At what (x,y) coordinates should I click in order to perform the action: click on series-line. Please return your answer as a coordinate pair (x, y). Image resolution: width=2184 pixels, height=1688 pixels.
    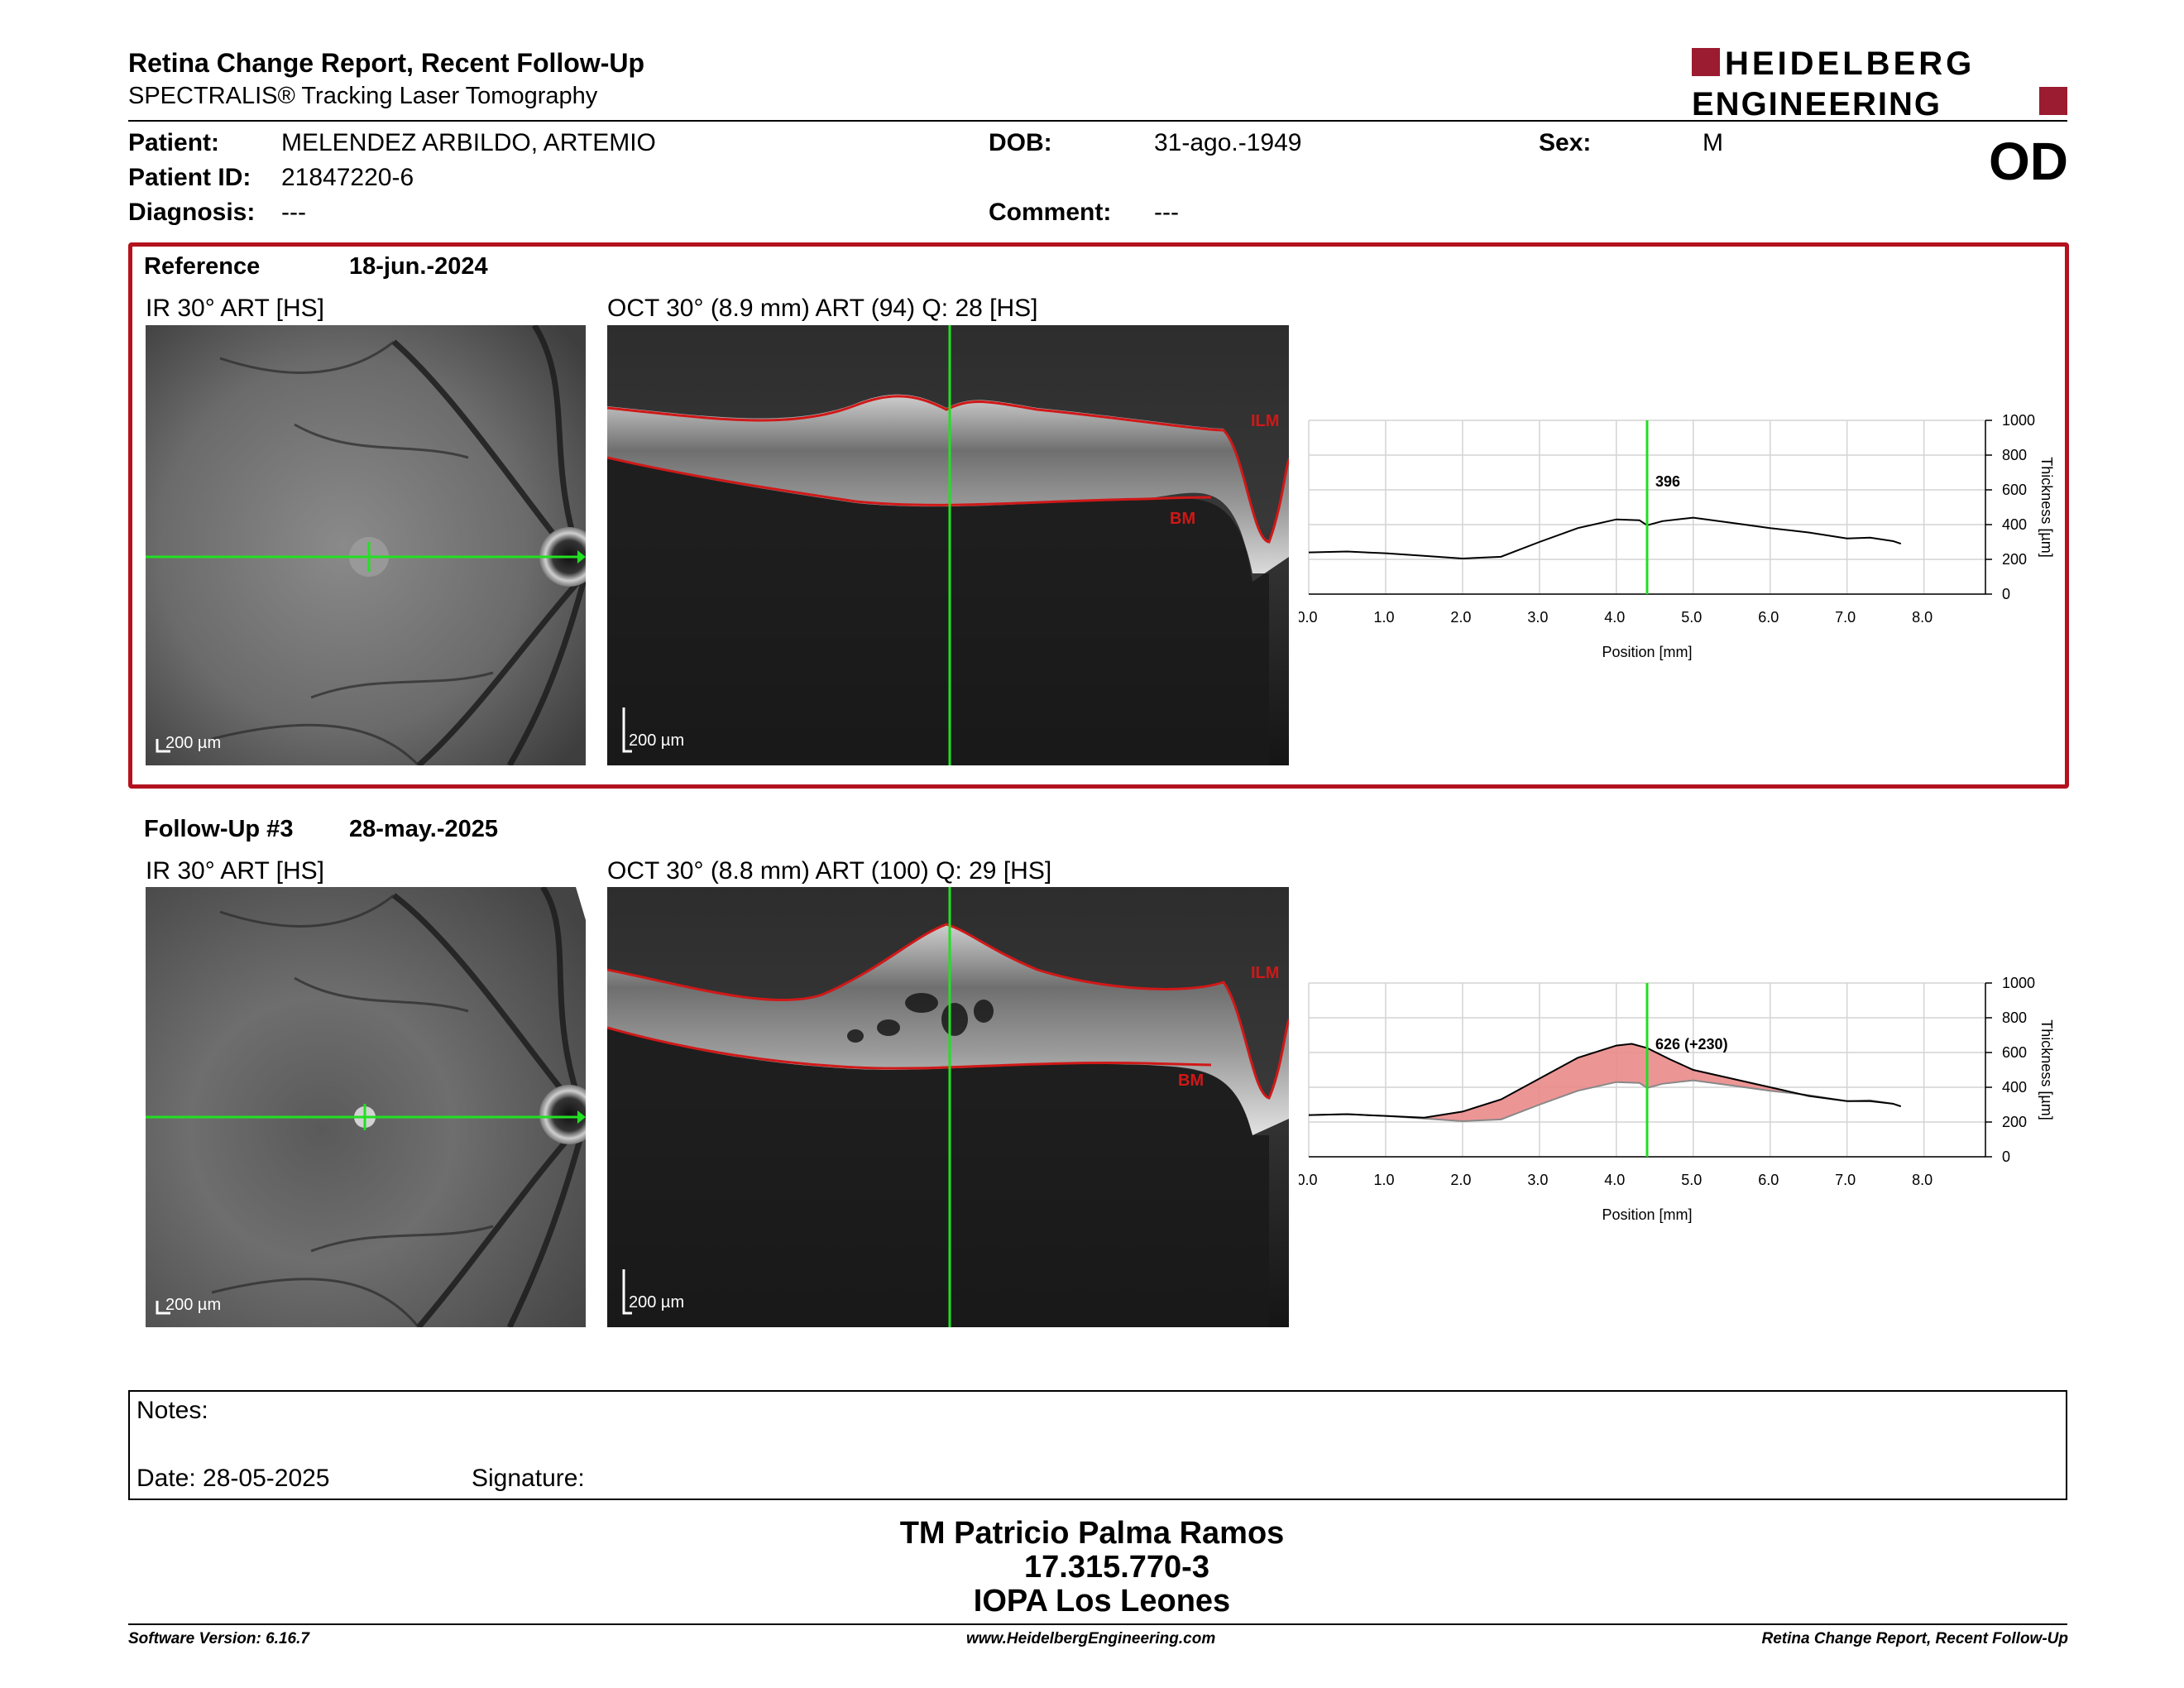
    Looking at the image, I should click on (1605, 537).